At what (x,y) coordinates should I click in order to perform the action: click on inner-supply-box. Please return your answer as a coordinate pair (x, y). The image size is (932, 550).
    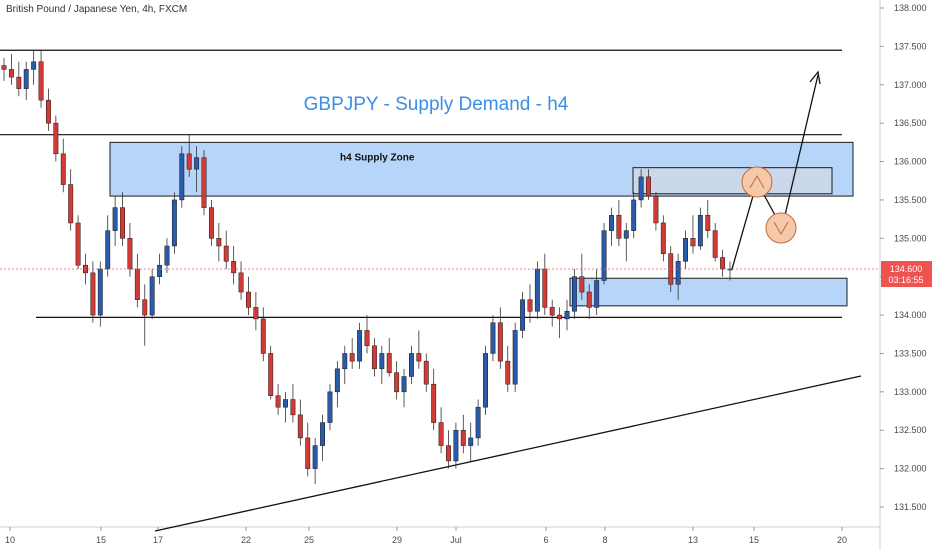
    Looking at the image, I should click on (732, 181).